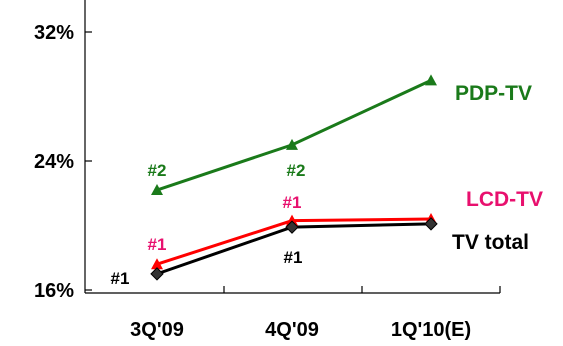 The width and height of the screenshot is (563, 346). Describe the element at coordinates (54, 162) in the screenshot. I see `y-tick-label: 24%` at that location.